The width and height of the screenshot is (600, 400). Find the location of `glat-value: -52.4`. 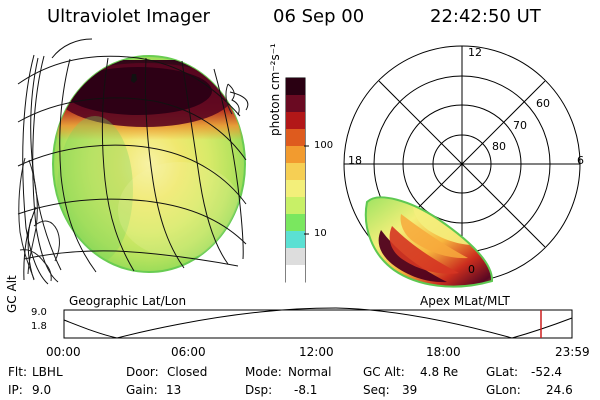

glat-value: -52.4 is located at coordinates (547, 372).